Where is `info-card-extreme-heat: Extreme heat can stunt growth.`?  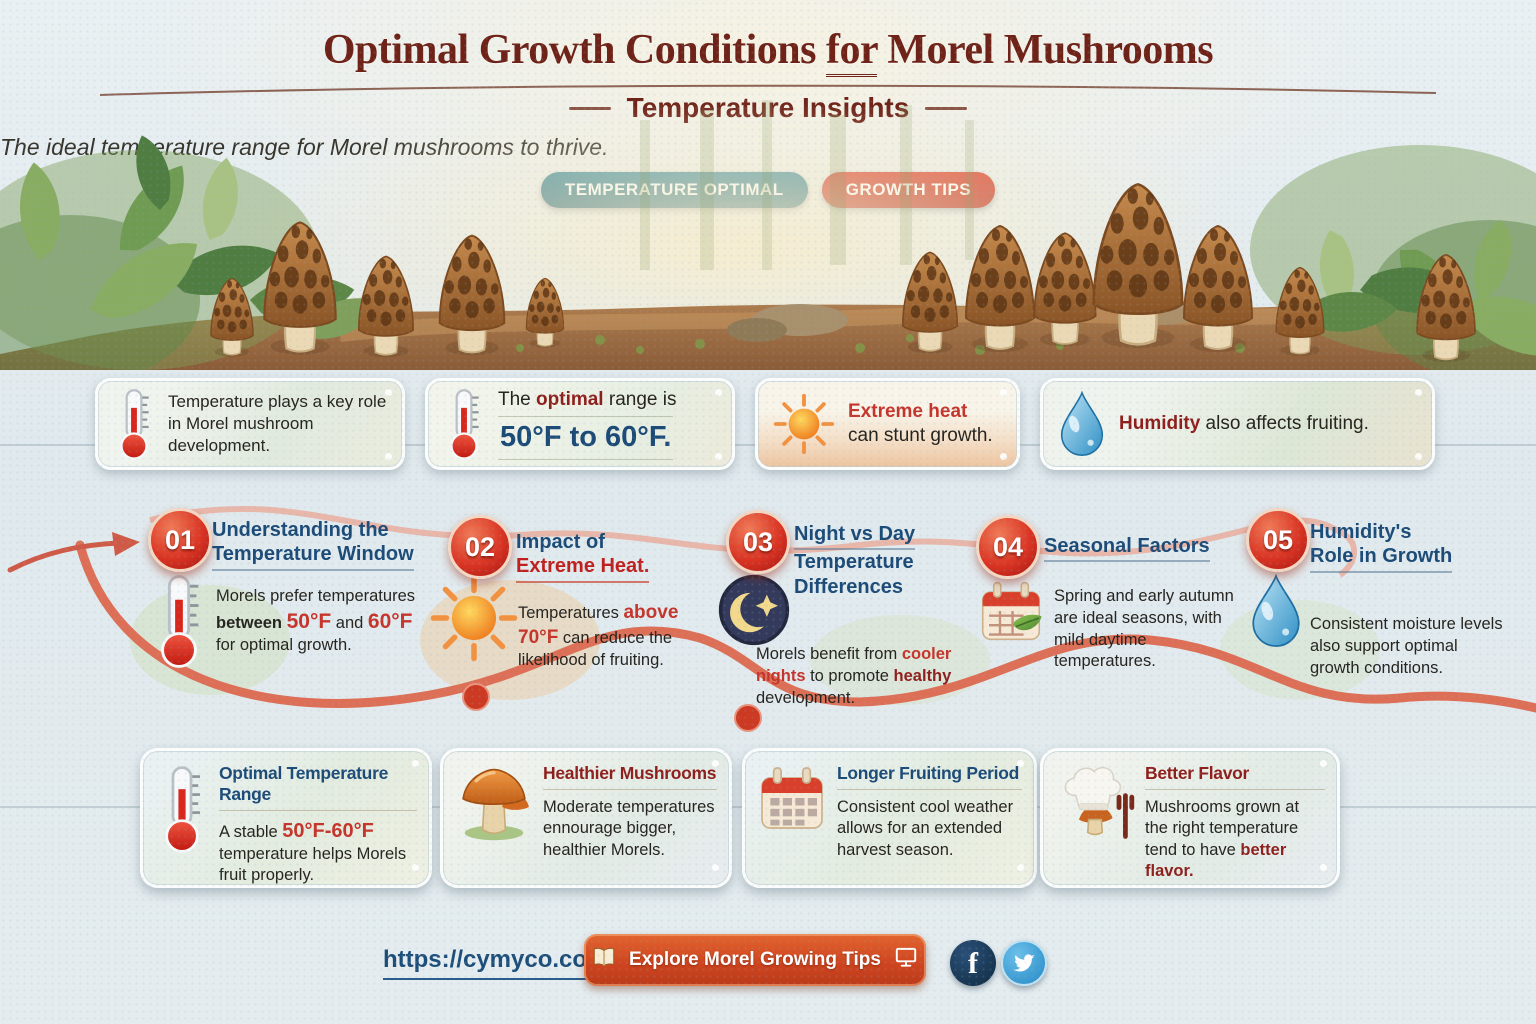 info-card-extreme-heat: Extreme heat can stunt growth. is located at coordinates (887, 424).